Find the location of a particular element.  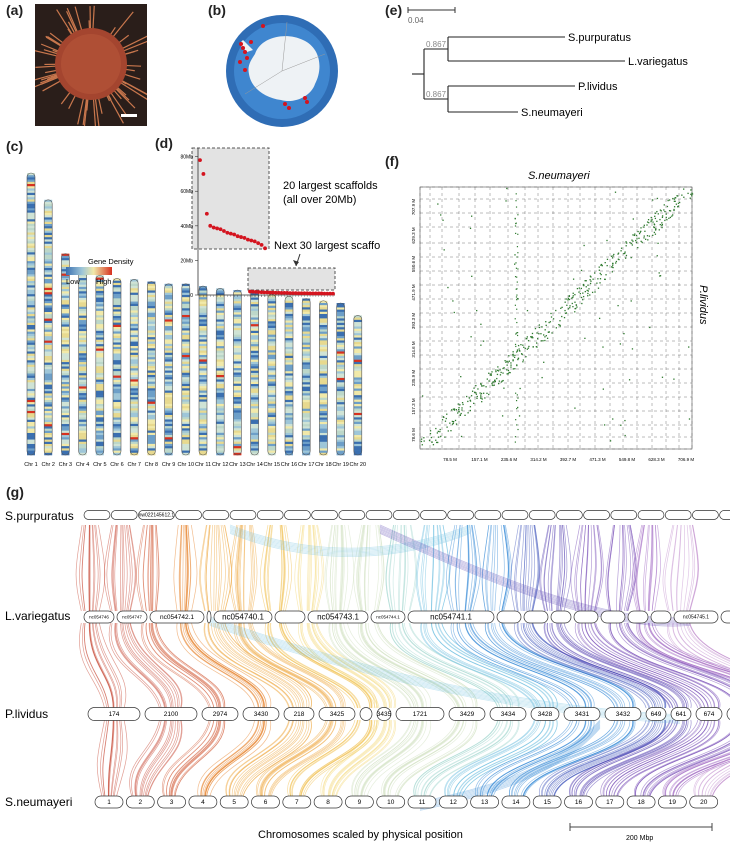

svg-text: 641 is located at coordinates (681, 714).